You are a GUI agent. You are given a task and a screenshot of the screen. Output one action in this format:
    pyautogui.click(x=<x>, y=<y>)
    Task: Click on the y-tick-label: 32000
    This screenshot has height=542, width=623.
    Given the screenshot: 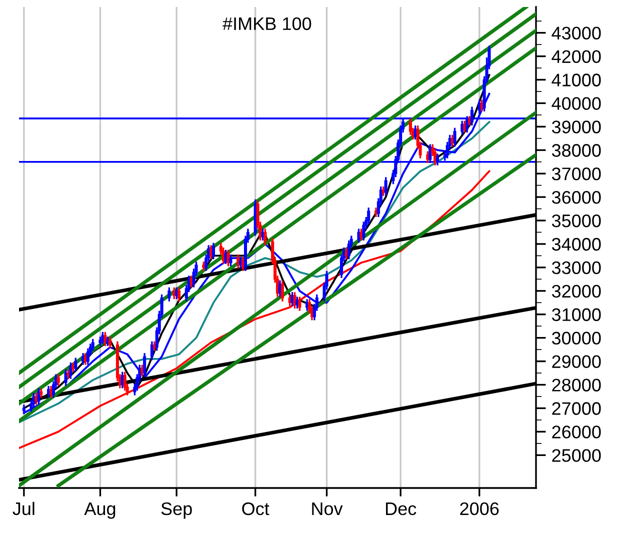 What is the action you would take?
    pyautogui.click(x=576, y=291)
    